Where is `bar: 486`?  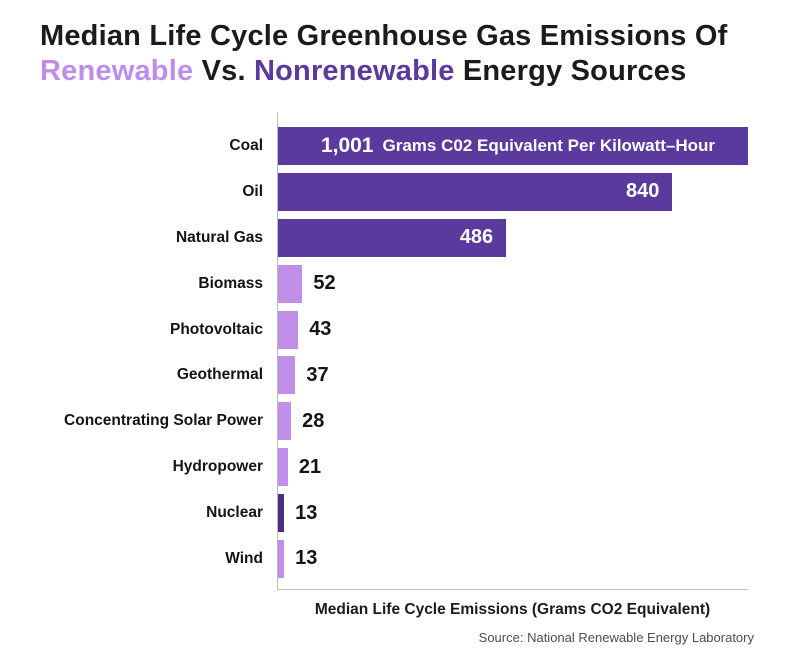 bar: 486 is located at coordinates (392, 237).